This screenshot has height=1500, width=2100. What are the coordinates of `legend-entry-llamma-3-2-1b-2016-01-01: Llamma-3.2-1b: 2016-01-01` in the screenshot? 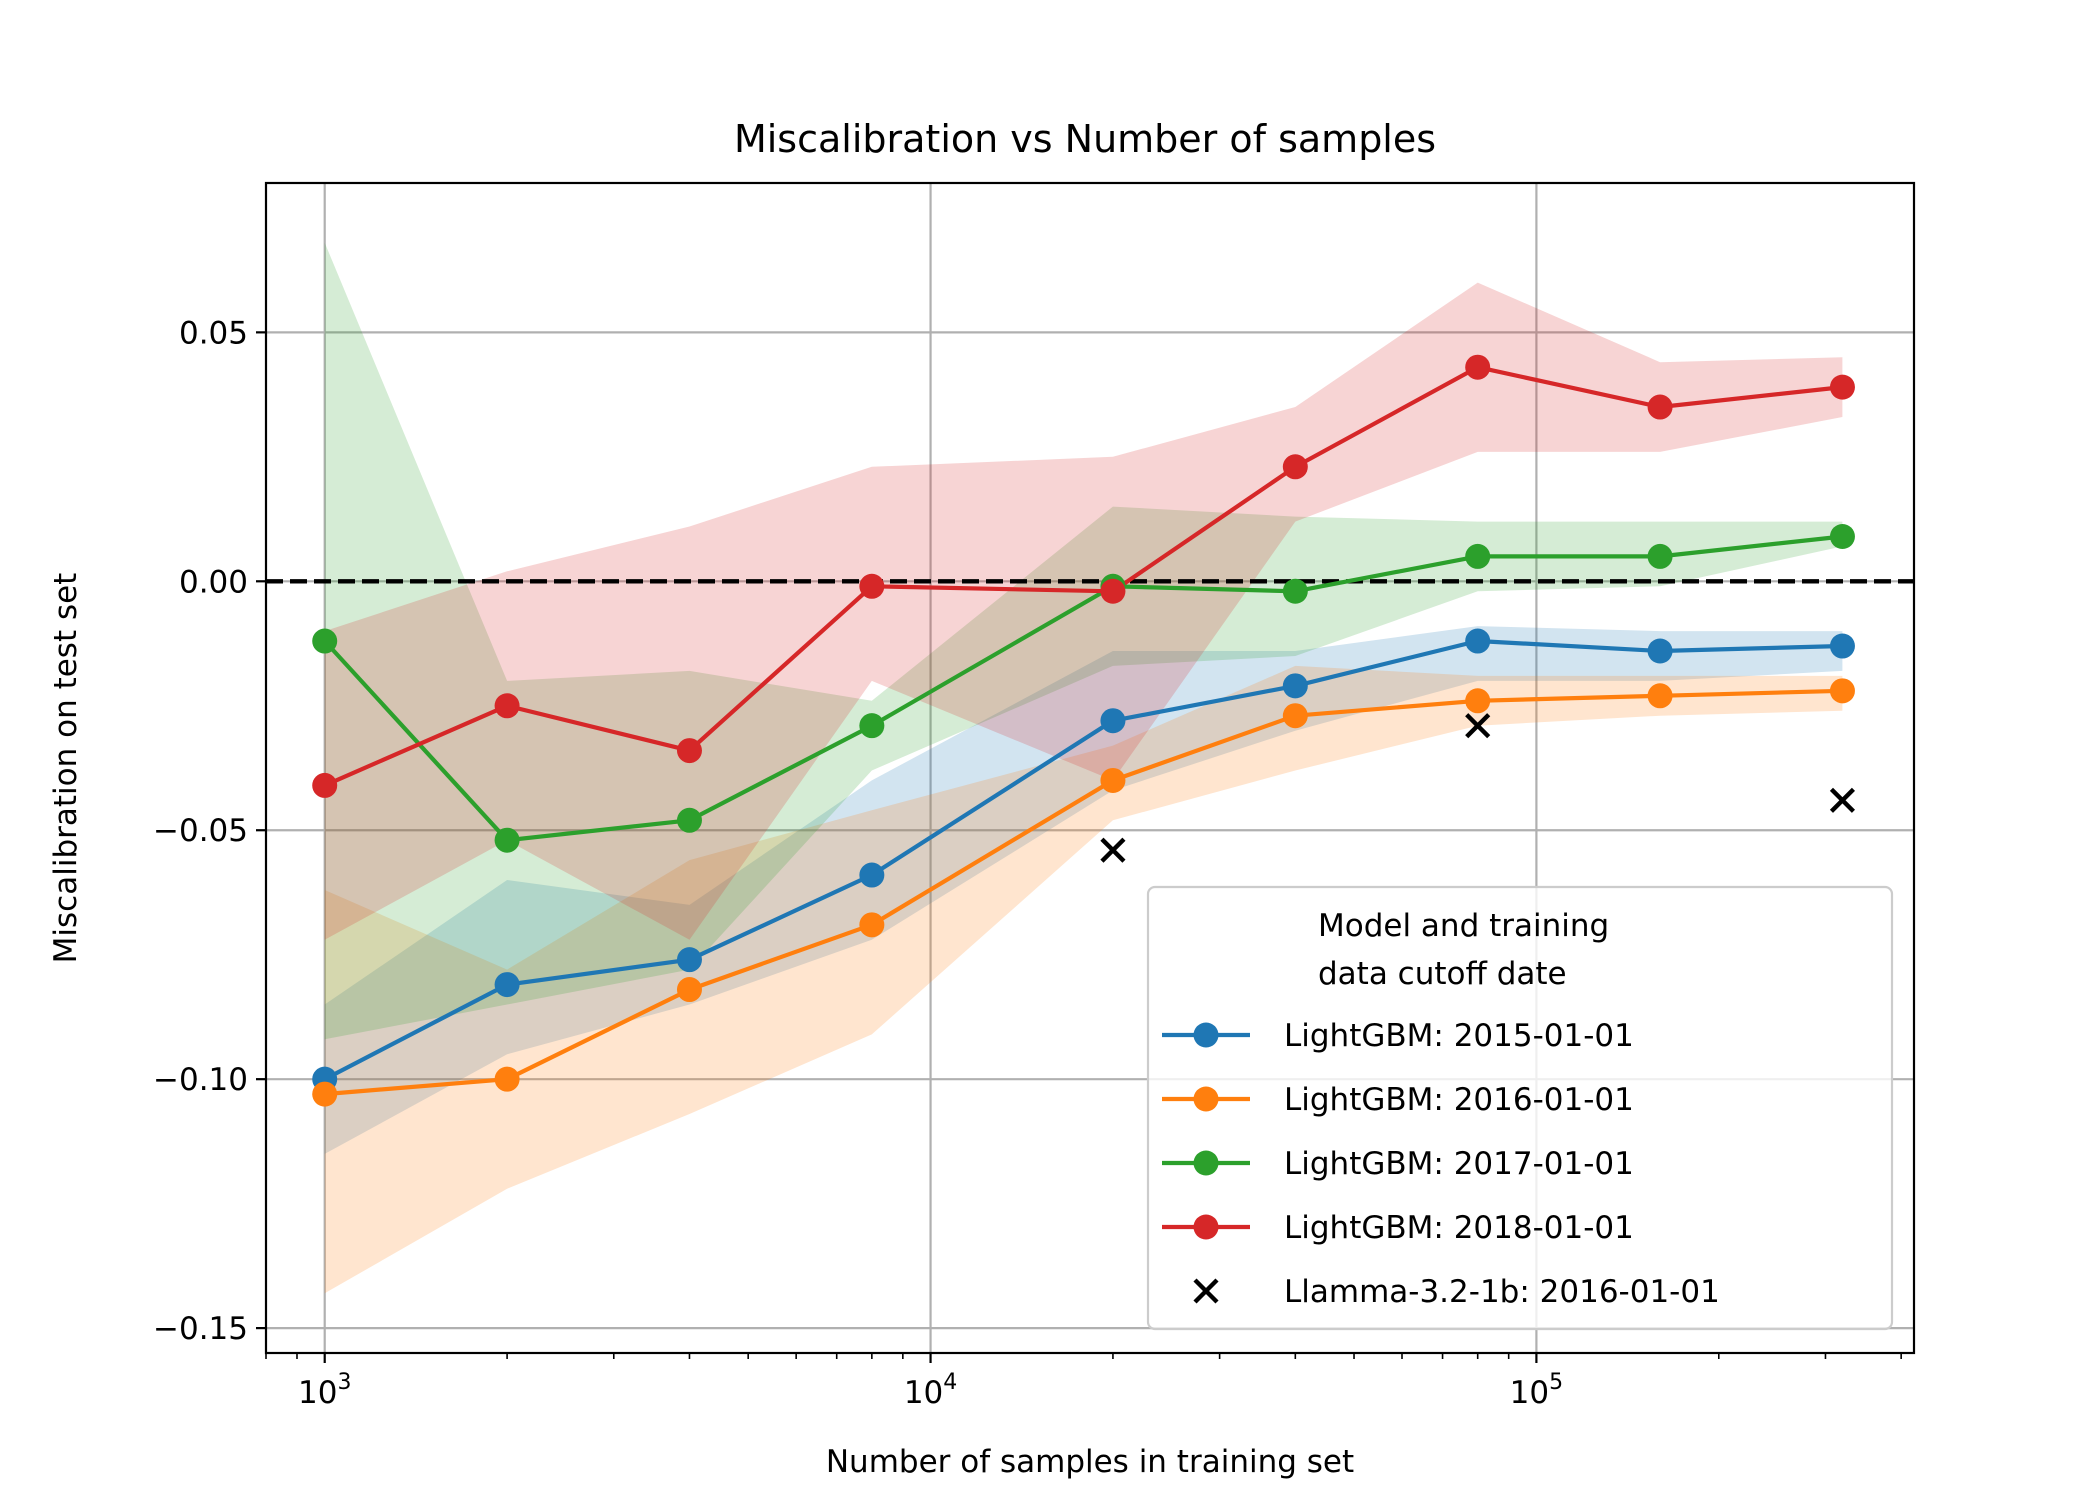 It's located at (1456, 1292).